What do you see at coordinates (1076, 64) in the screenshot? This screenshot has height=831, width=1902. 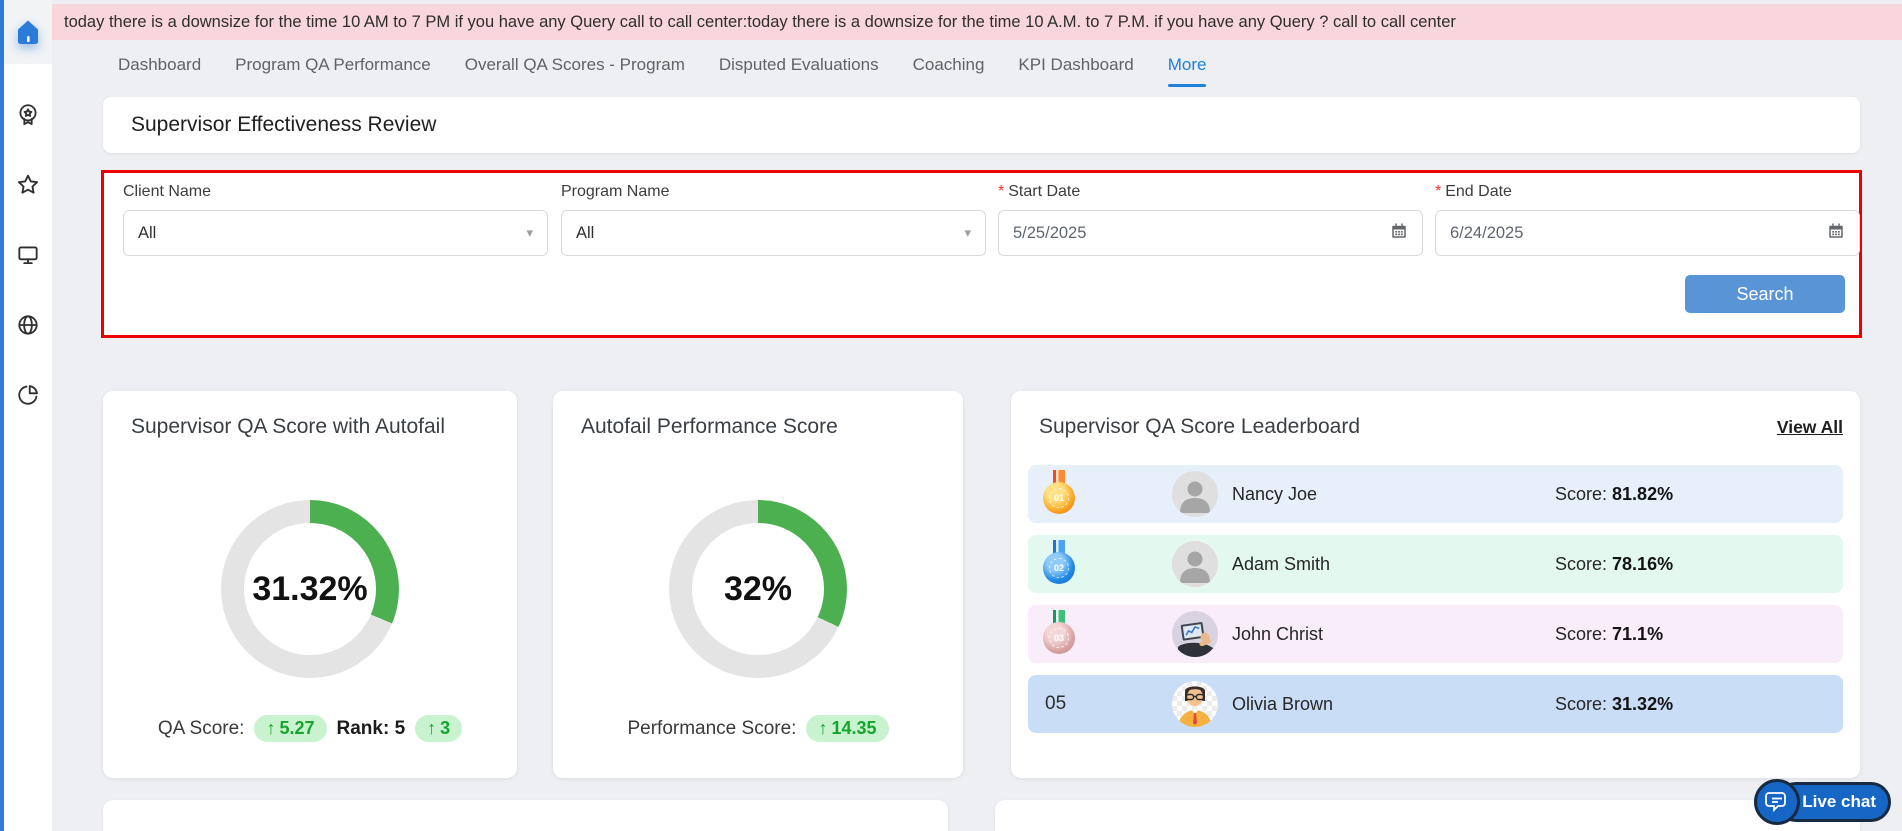 I see `tab-kpi-dashboard: KPI Dashboard` at bounding box center [1076, 64].